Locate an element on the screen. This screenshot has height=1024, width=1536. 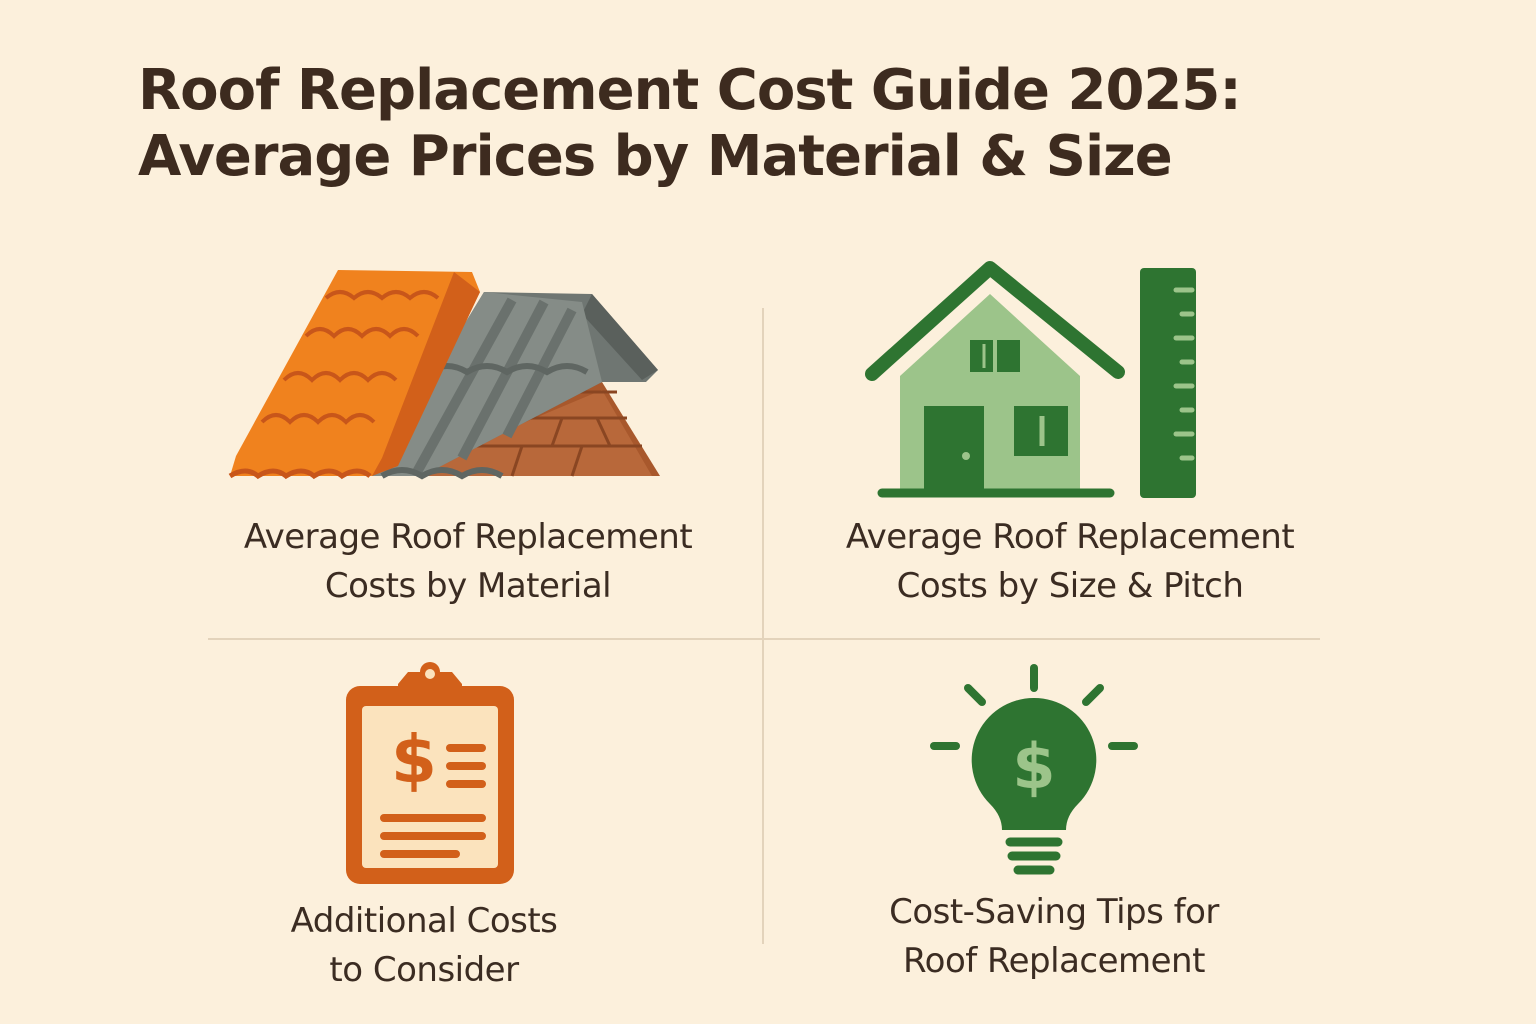
roof-materials-icon is located at coordinates (444, 375).